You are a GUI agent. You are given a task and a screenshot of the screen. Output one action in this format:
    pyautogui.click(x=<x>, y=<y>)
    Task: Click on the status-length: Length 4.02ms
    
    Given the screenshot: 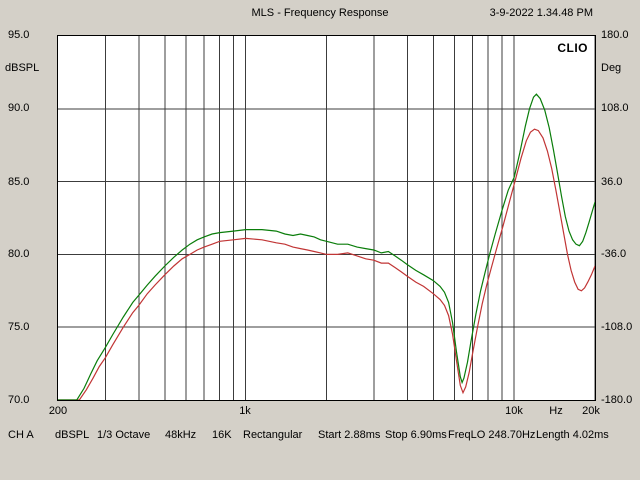 What is the action you would take?
    pyautogui.click(x=572, y=435)
    